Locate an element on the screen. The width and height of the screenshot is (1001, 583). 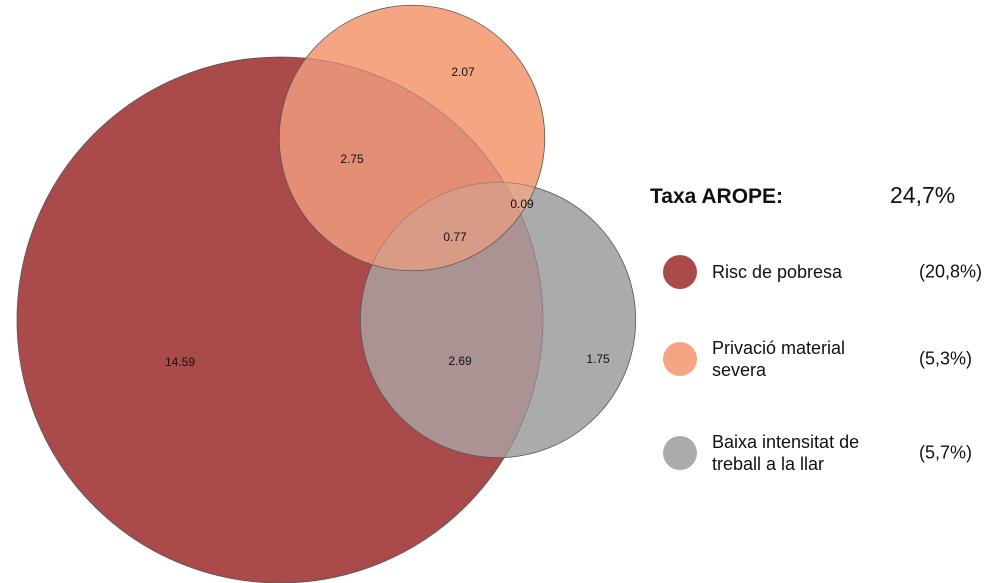
legend-entry: Risc de pobresa is located at coordinates (777, 272).